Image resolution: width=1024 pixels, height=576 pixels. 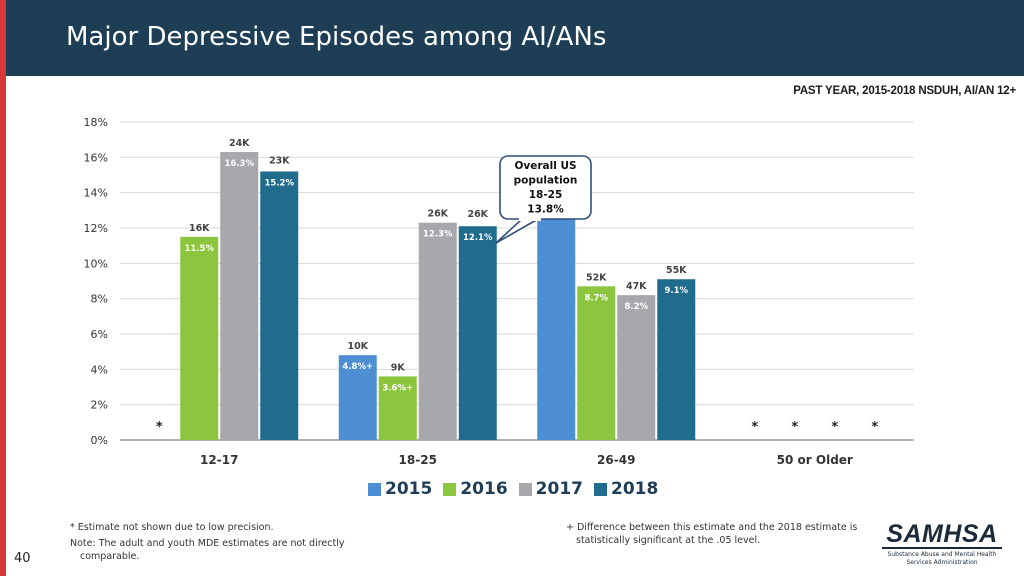 I want to click on x-tick-label: 12-17, so click(x=219, y=460).